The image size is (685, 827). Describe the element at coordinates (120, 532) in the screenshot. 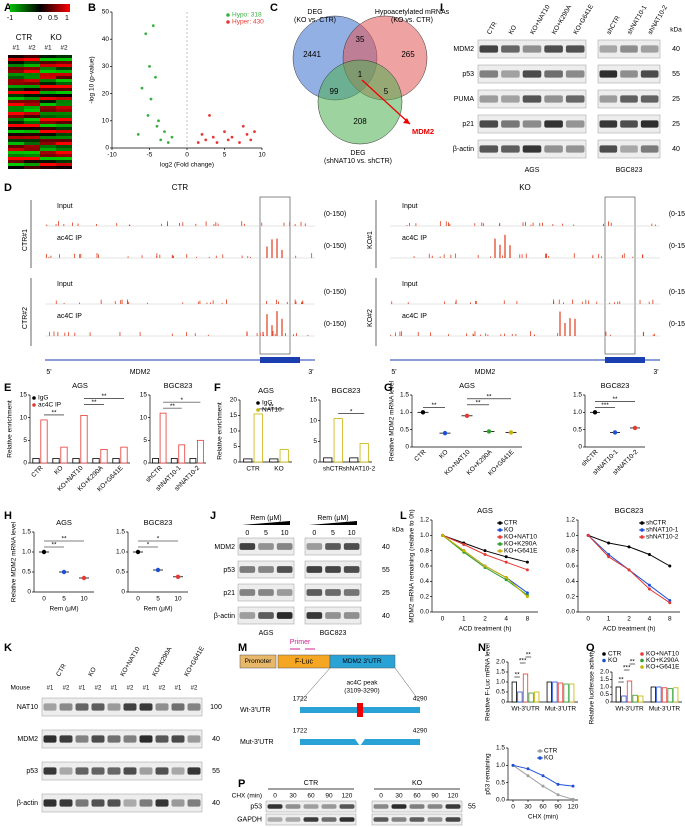

I see `y-tick-label: 1.5` at that location.